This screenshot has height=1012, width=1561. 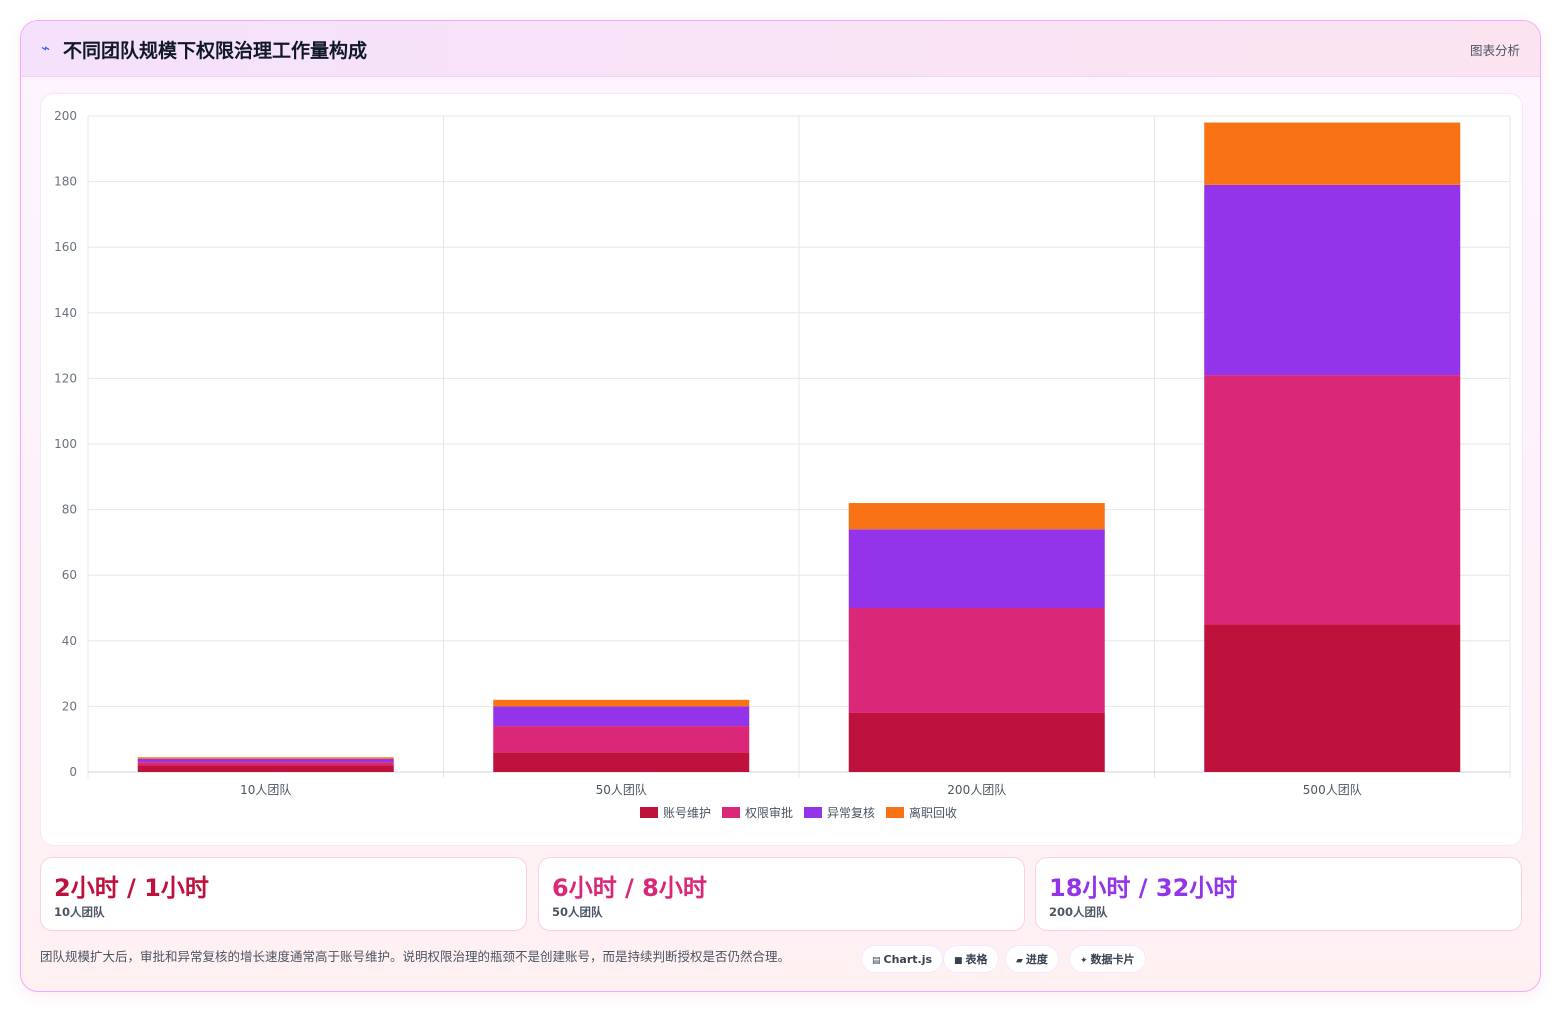 I want to click on card-header: ⌁ 不同团队规模下权限治理工作量构成 图表分析, so click(x=780, y=49).